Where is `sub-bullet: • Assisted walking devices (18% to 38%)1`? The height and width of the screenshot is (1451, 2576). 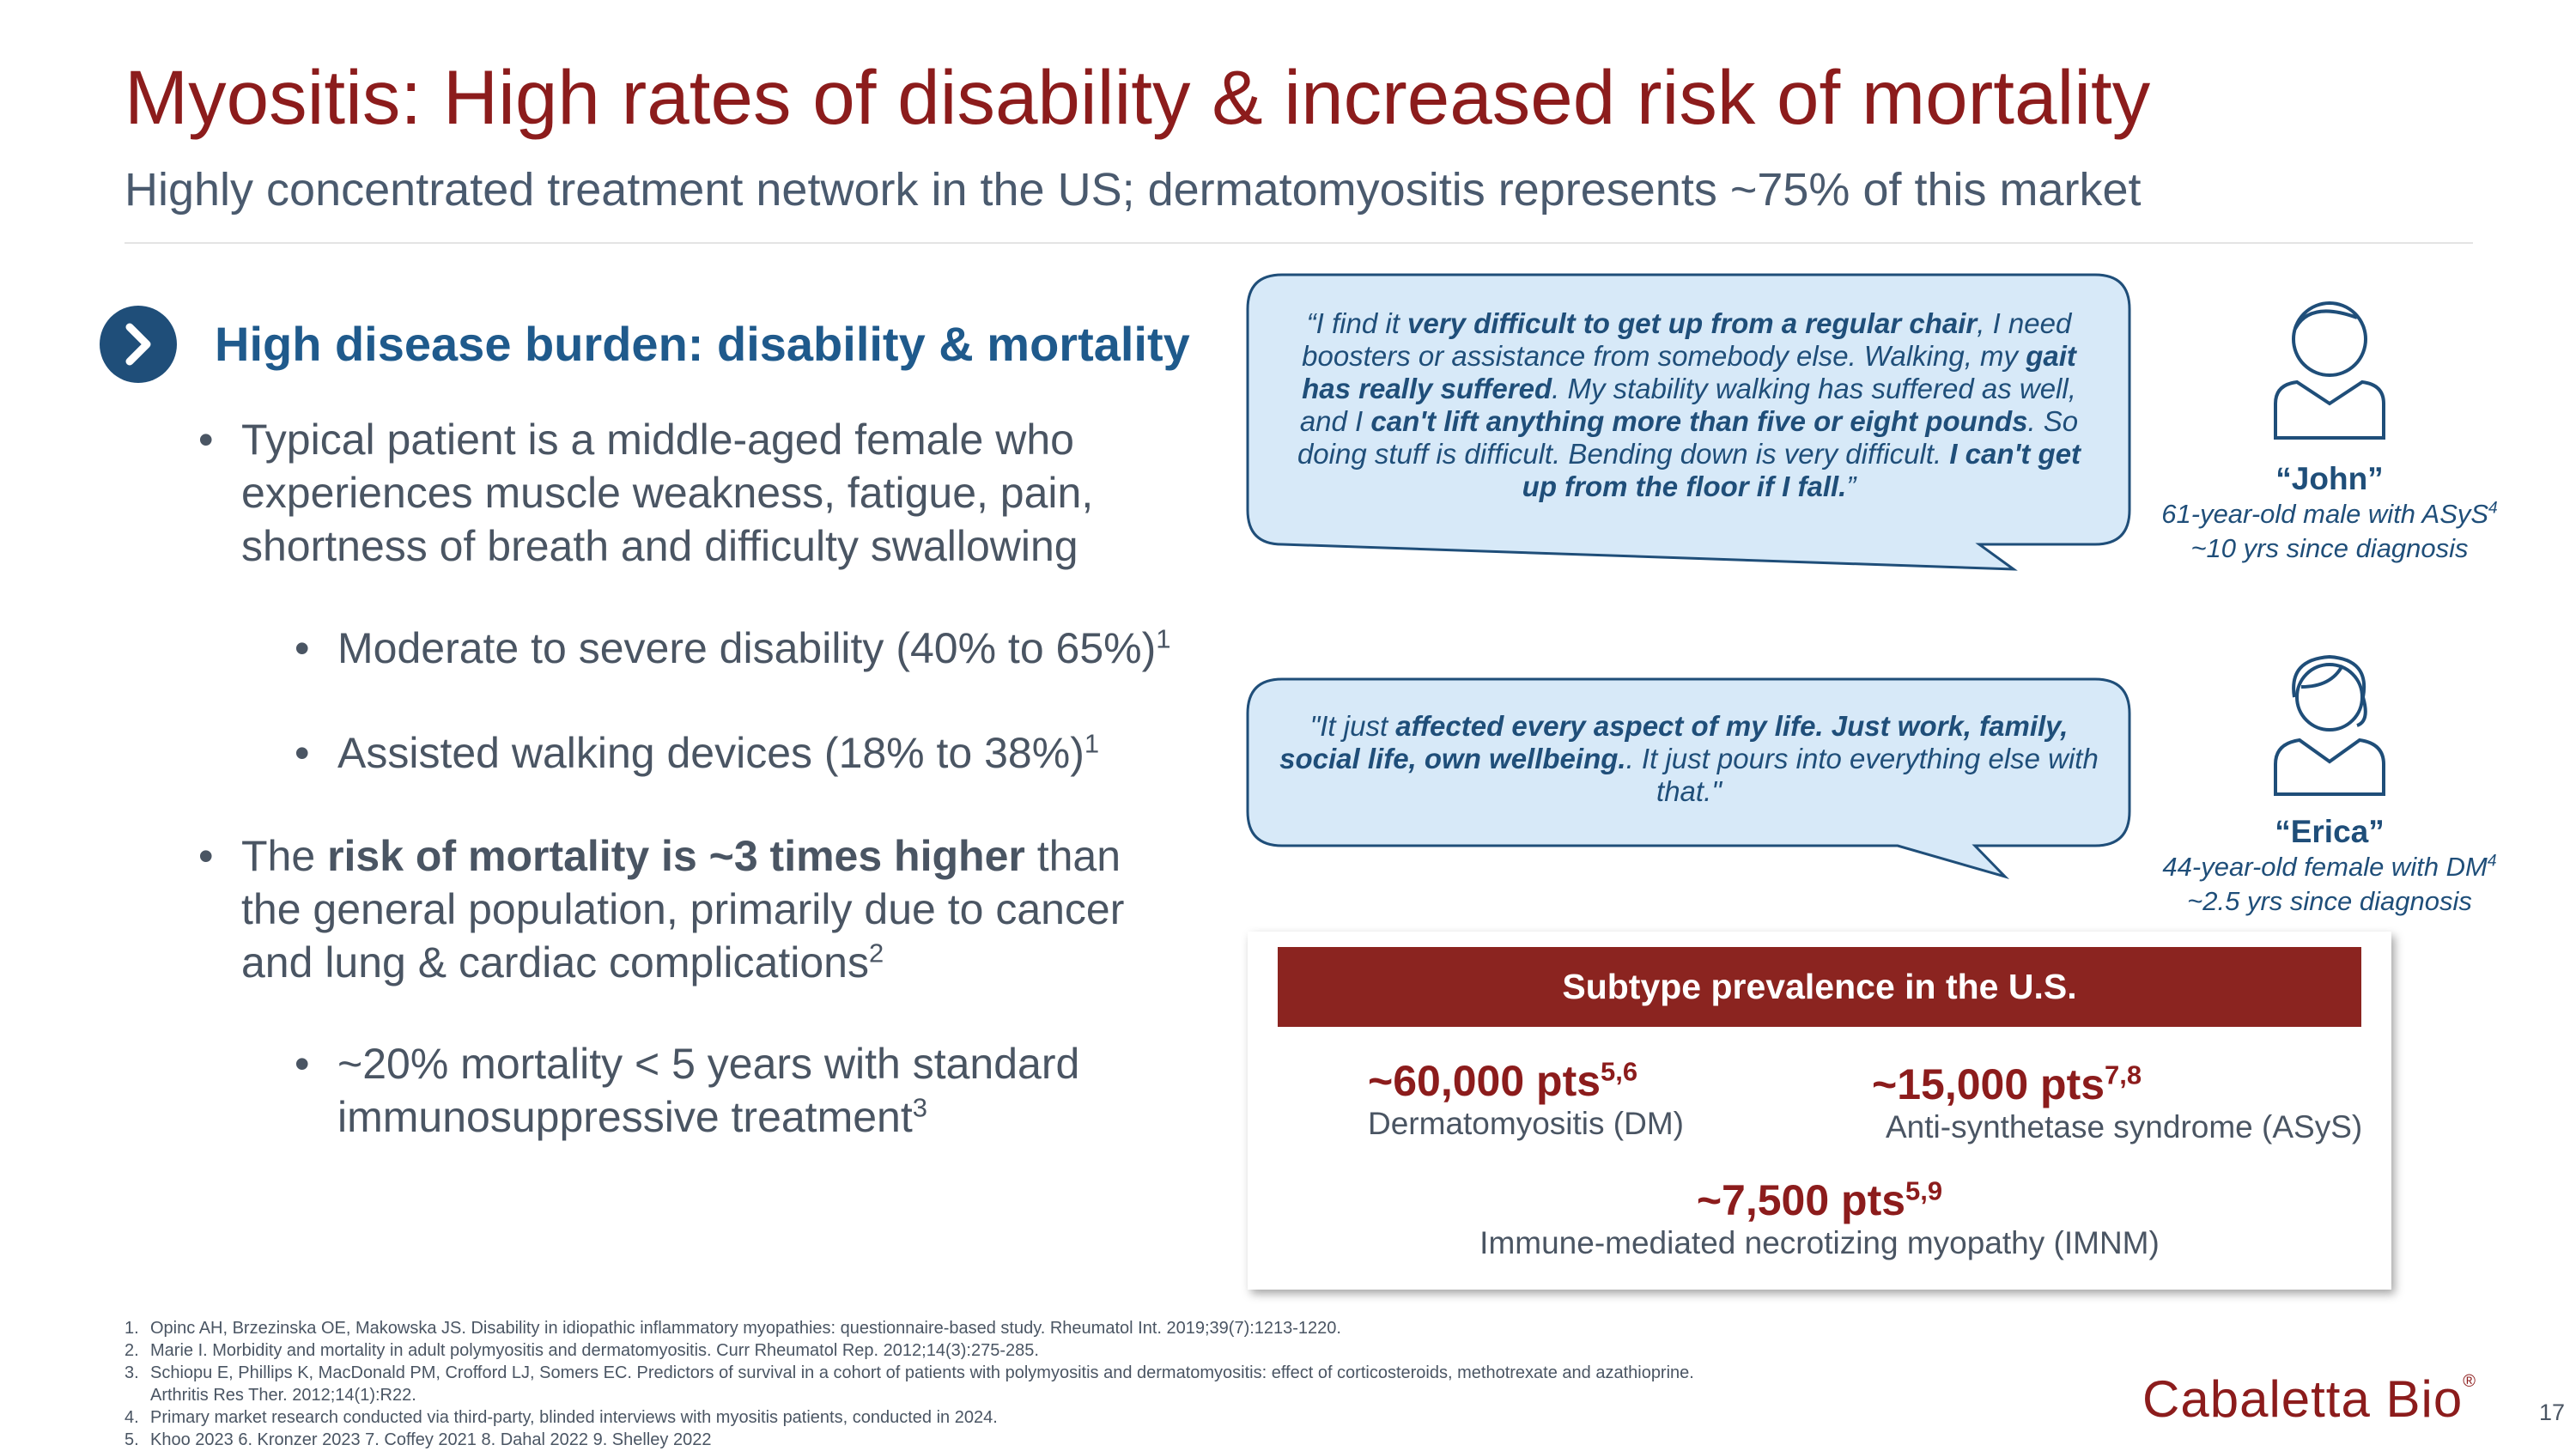 sub-bullet: • Assisted walking devices (18% to 38%)1 is located at coordinates (754, 753).